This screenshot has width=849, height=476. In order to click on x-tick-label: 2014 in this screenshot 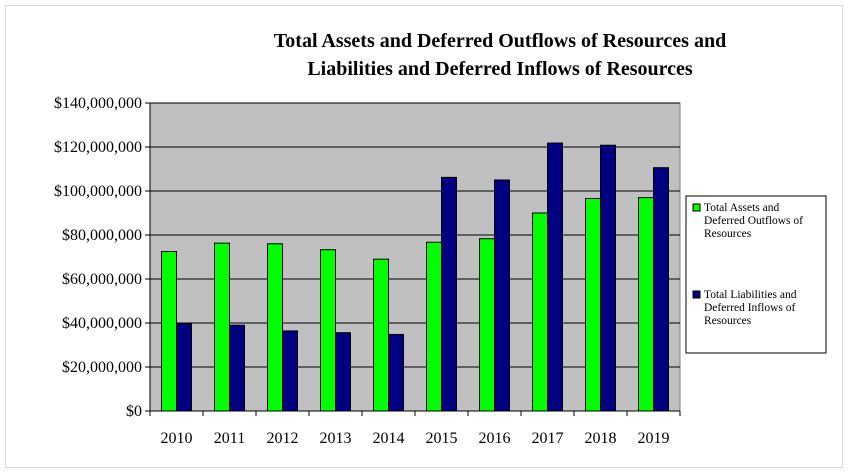, I will do `click(389, 438)`.